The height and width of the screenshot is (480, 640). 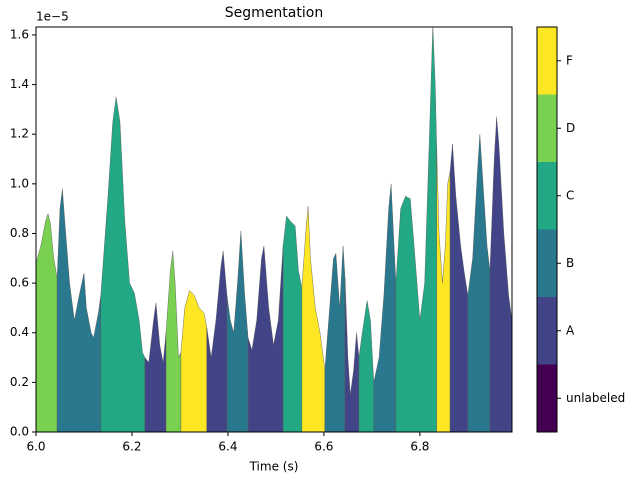 I want to click on x-axis-label: Time (s), so click(x=274, y=467).